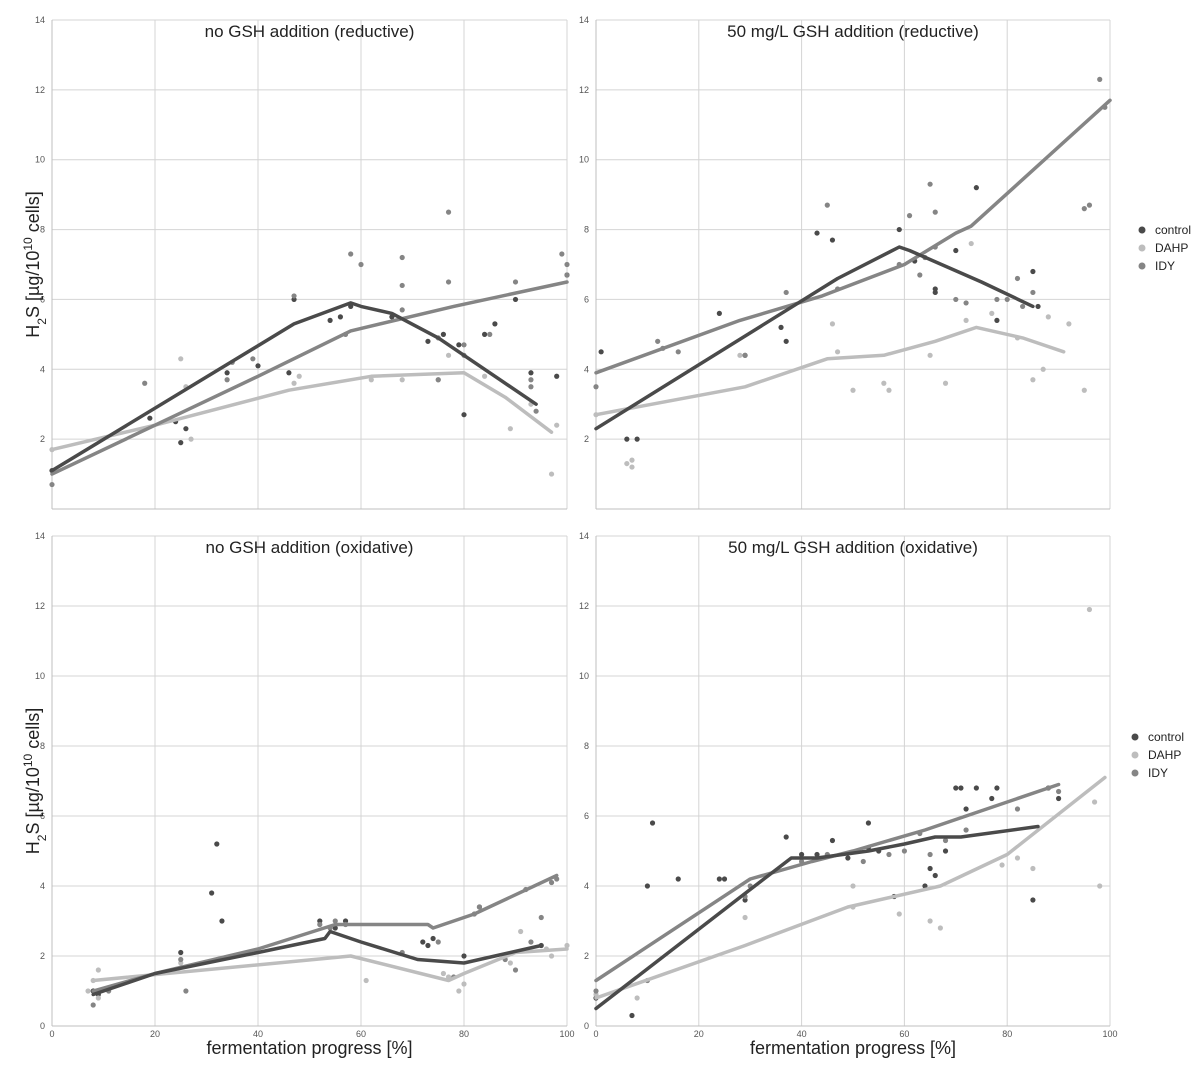 The width and height of the screenshot is (1200, 1065). Describe the element at coordinates (904, 1034) in the screenshot. I see `x-tick-label: 60` at that location.